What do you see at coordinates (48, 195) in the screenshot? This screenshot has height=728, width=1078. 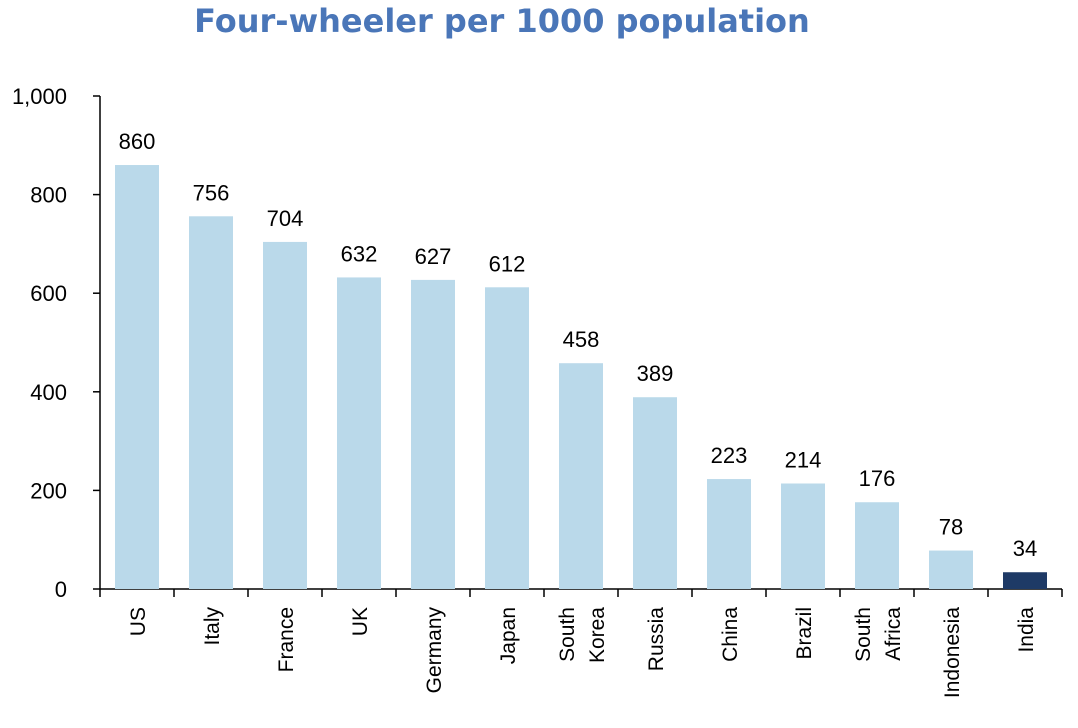 I see `y-tick-label: 800` at bounding box center [48, 195].